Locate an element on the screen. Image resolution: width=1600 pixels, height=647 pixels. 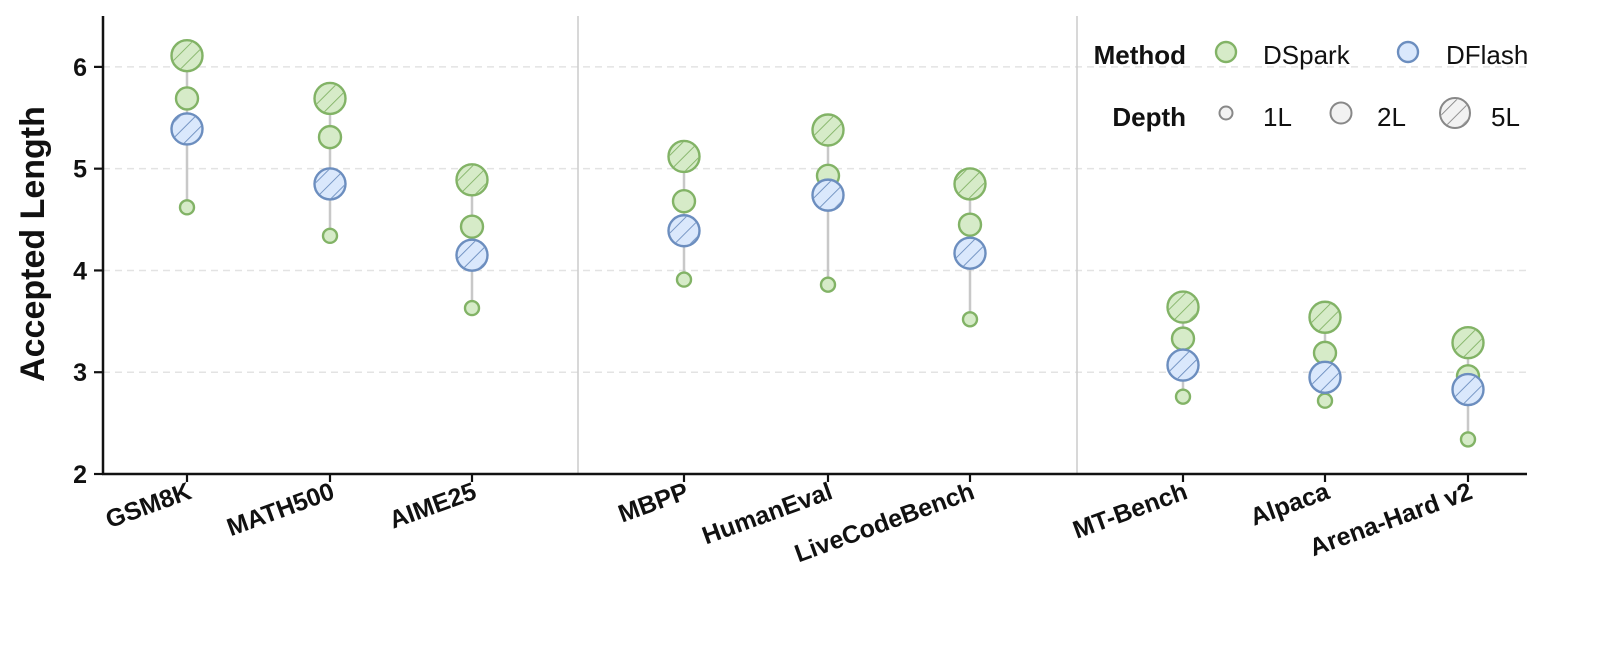
legend-marker-5l-hatch is located at coordinates (1455, 113).